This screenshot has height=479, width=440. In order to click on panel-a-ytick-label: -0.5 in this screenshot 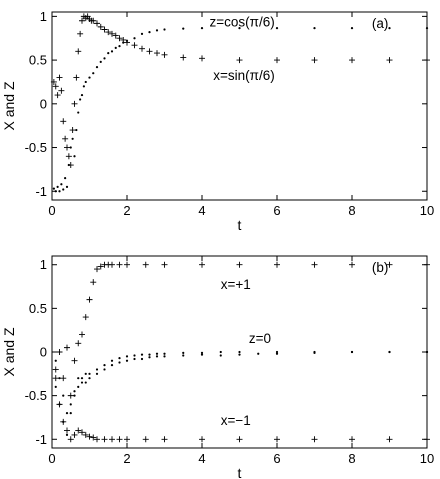, I will do `click(36, 147)`.